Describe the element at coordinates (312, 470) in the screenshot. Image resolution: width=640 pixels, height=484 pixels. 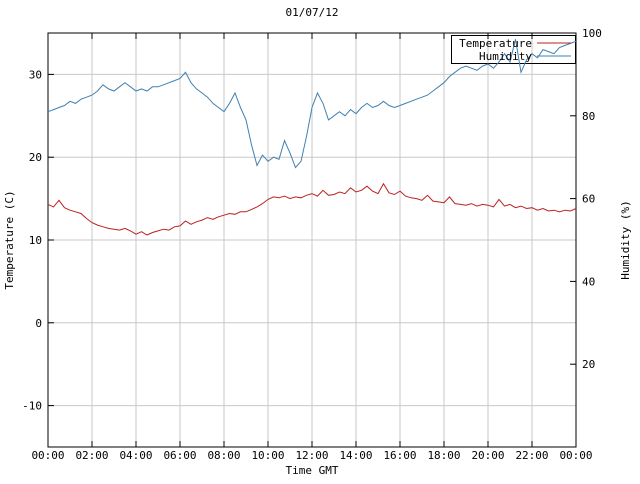
I see `x-axis-label: Time GMT` at that location.